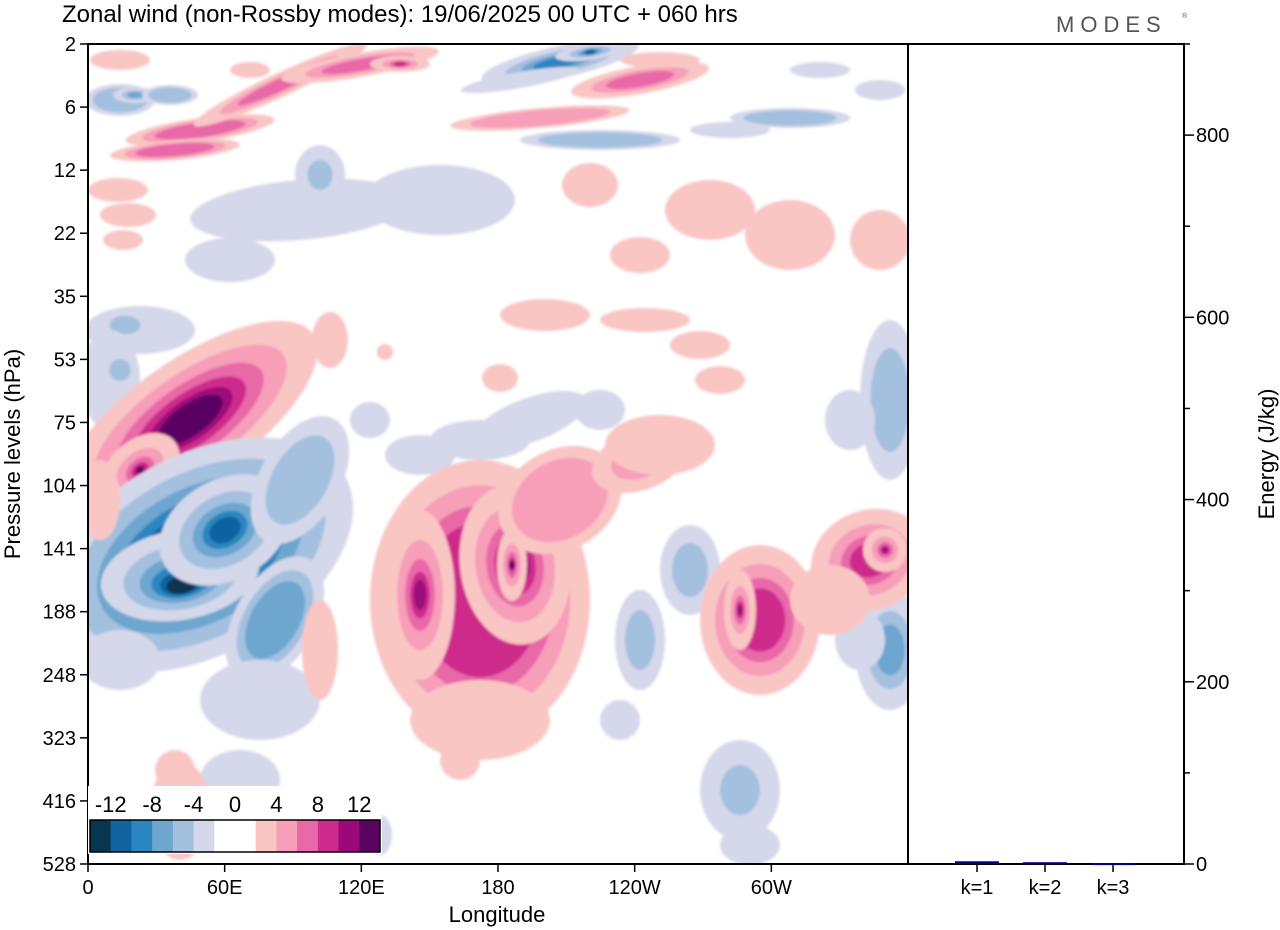  I want to click on colorbar-label: -4, so click(194, 804).